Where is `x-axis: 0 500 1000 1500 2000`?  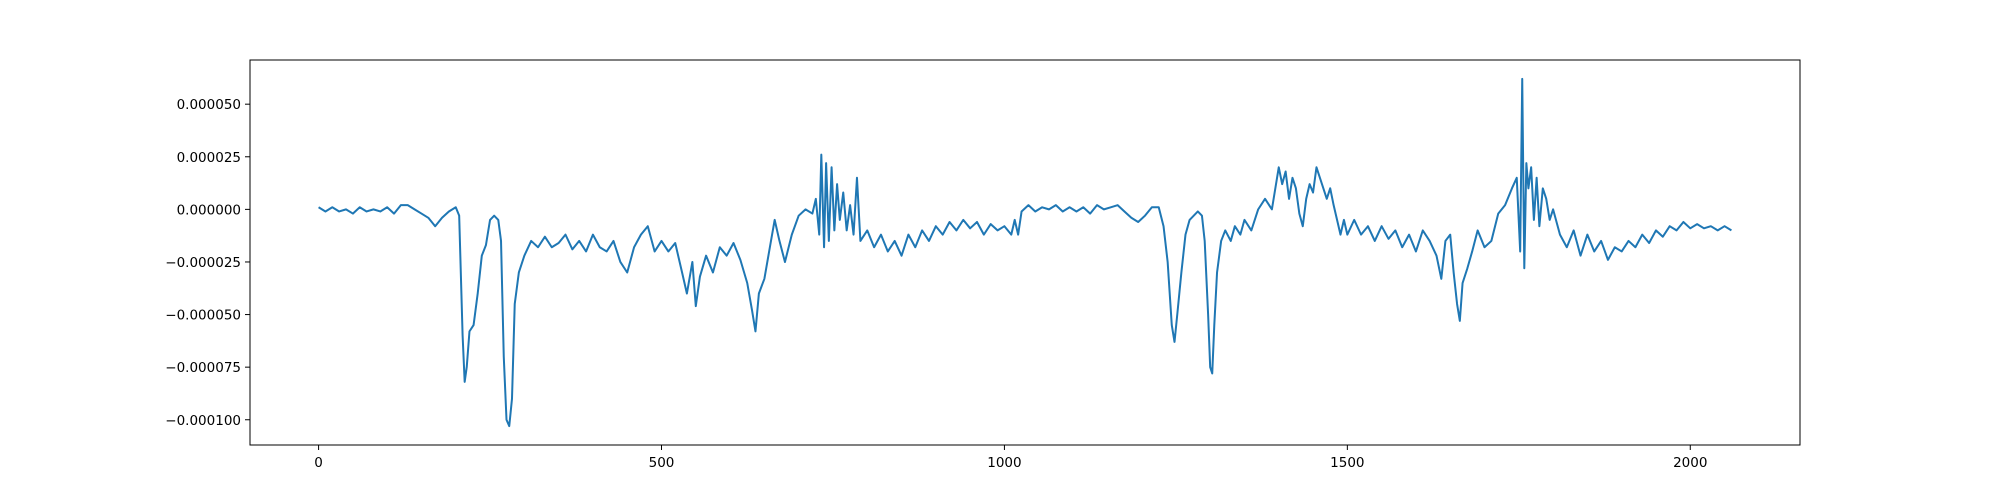
x-axis: 0 500 1000 1500 2000 is located at coordinates (1010, 458).